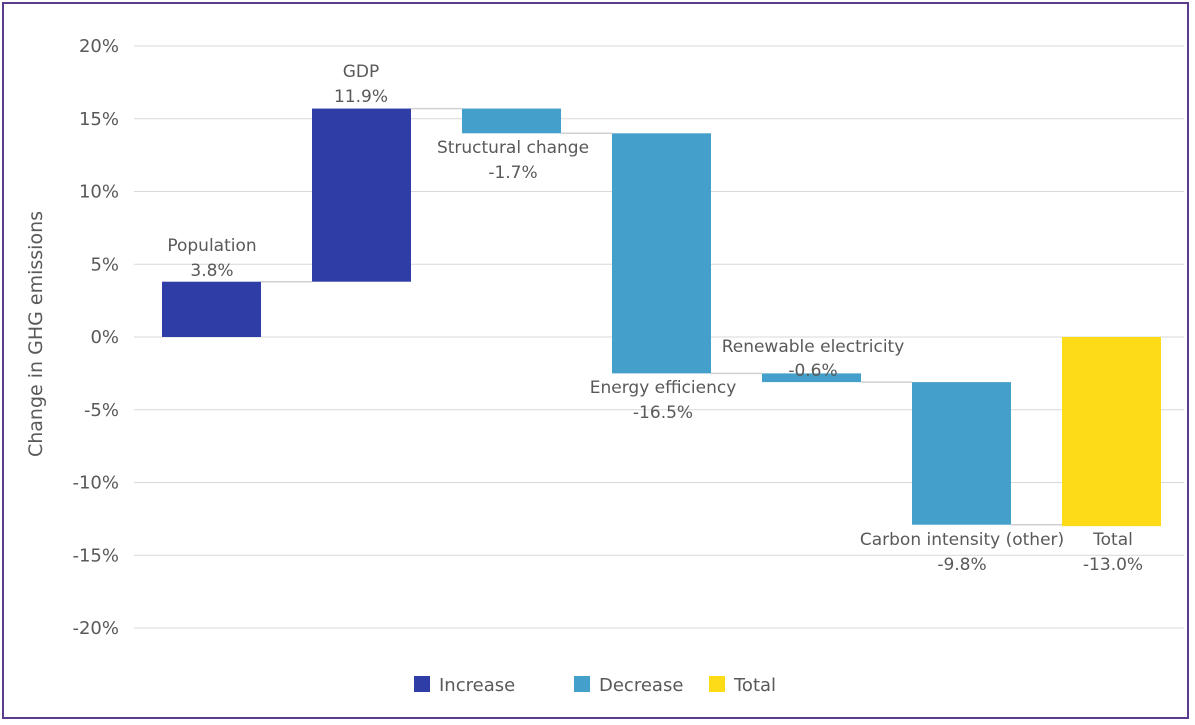 This screenshot has height=725, width=1195. I want to click on y-tick-label: -20%, so click(95, 628).